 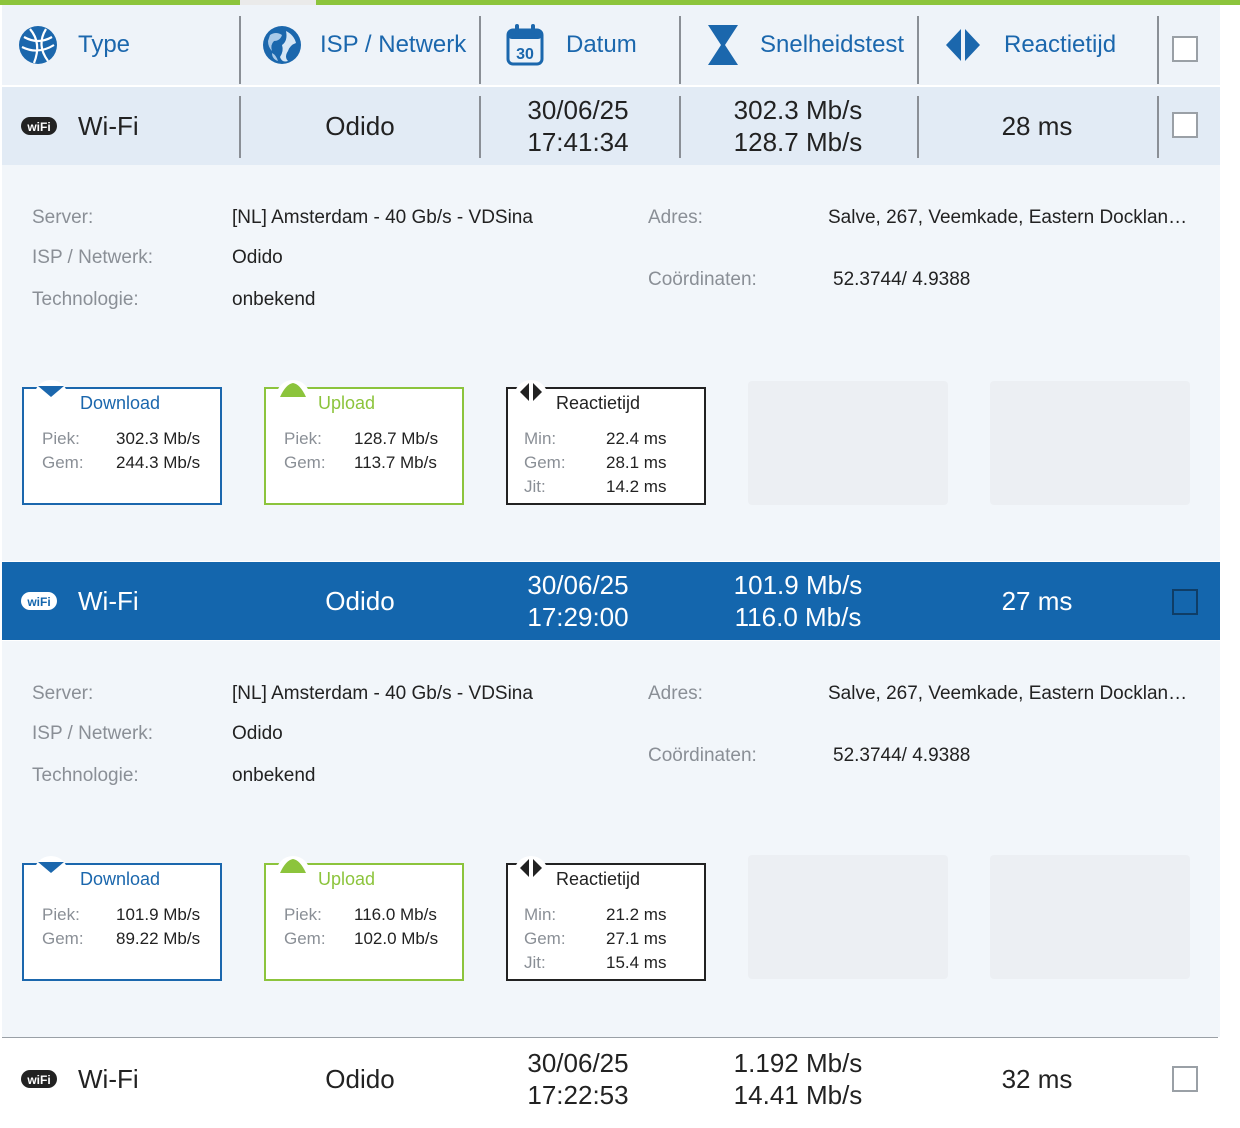 What do you see at coordinates (578, 601) in the screenshot?
I see `row-datetime: 30/06/25 17:29:00` at bounding box center [578, 601].